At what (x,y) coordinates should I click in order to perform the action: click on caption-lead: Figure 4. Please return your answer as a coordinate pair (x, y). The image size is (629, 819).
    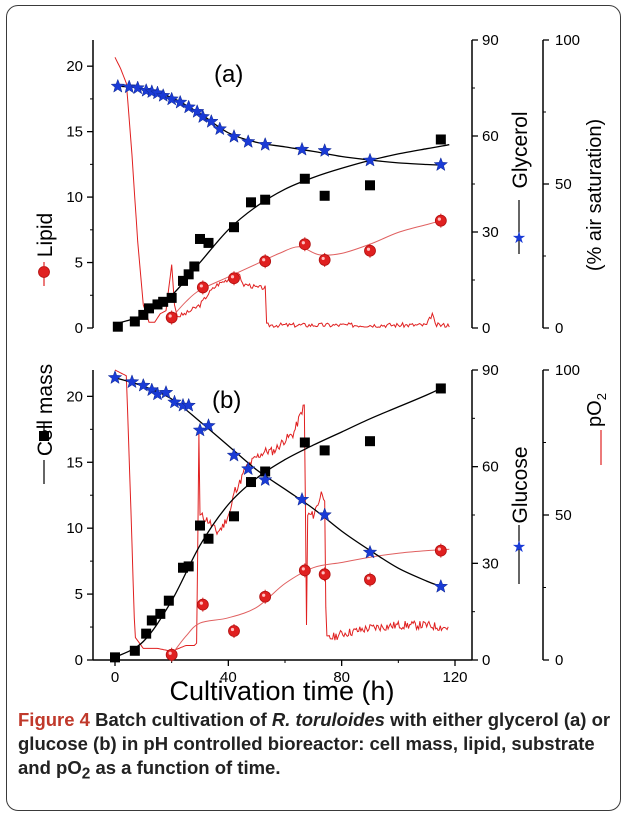
    Looking at the image, I should click on (54, 719).